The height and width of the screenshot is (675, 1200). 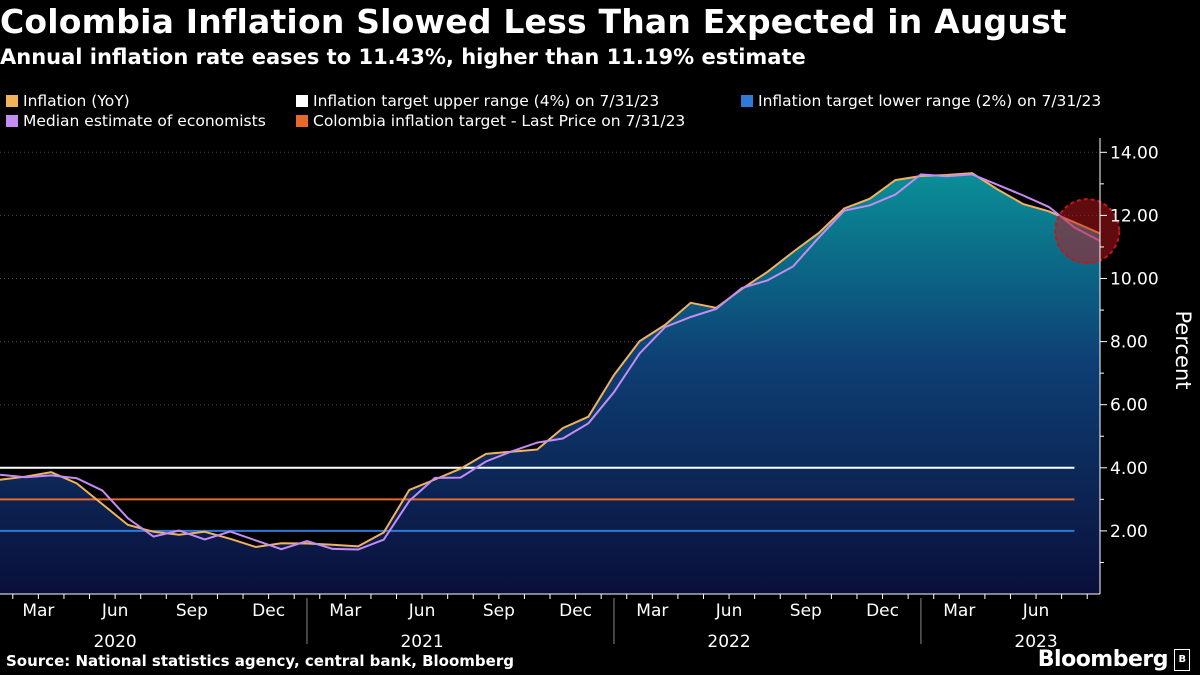 What do you see at coordinates (1129, 469) in the screenshot?
I see `y-tick-label-4: 4.00` at bounding box center [1129, 469].